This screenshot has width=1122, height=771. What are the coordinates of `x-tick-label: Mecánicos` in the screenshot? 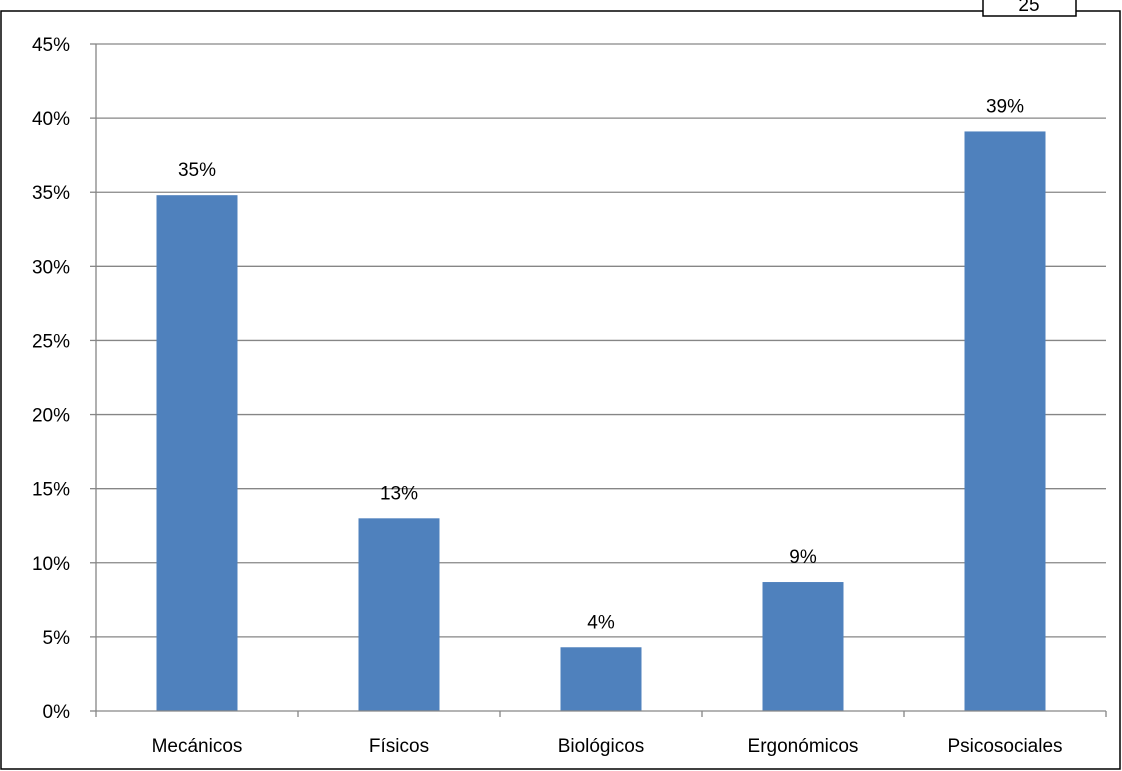 It's located at (197, 746).